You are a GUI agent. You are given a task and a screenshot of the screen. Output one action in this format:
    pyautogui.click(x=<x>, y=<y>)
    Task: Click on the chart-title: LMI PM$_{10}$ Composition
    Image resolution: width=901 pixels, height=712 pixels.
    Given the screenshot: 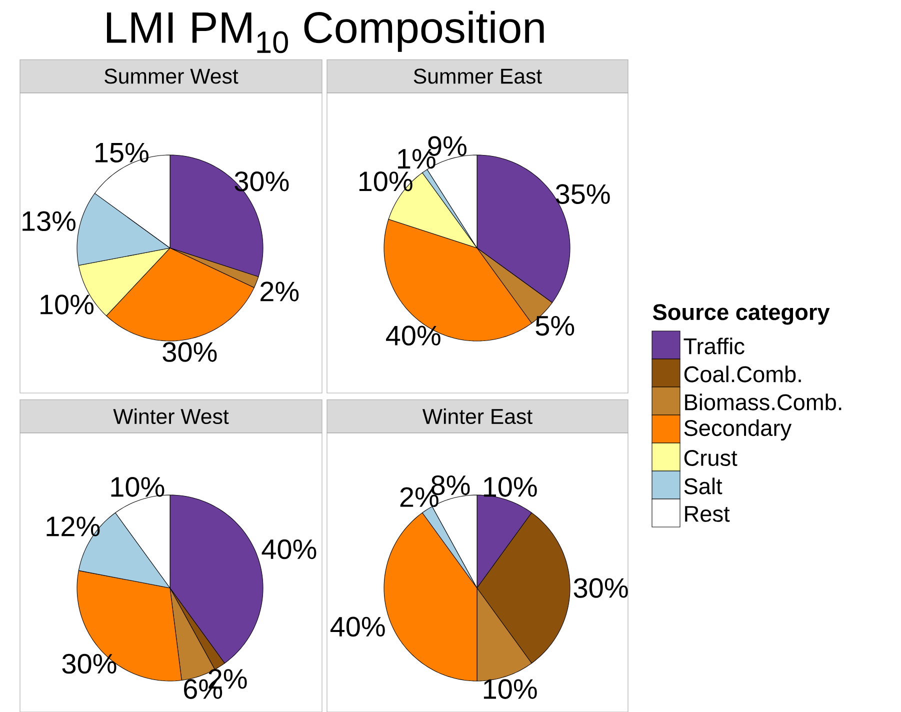 What is the action you would take?
    pyautogui.click(x=325, y=32)
    